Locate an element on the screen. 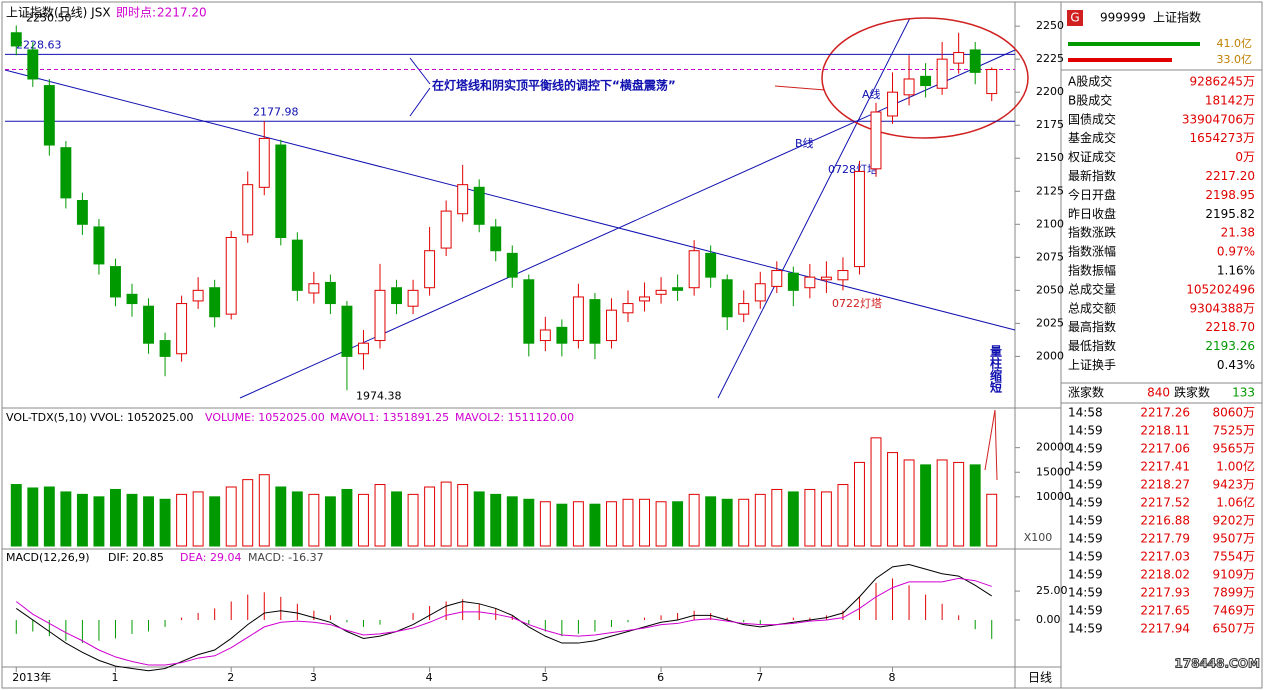  x-tick-label: 6 is located at coordinates (660, 677).